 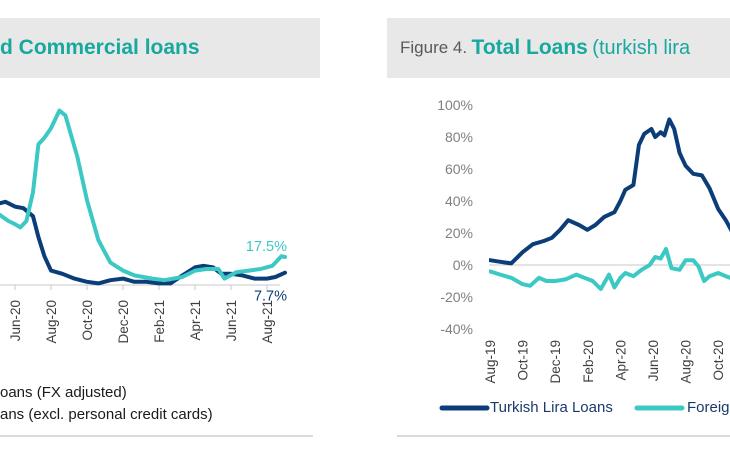 I want to click on end-value-label: 7.7%, so click(x=270, y=297).